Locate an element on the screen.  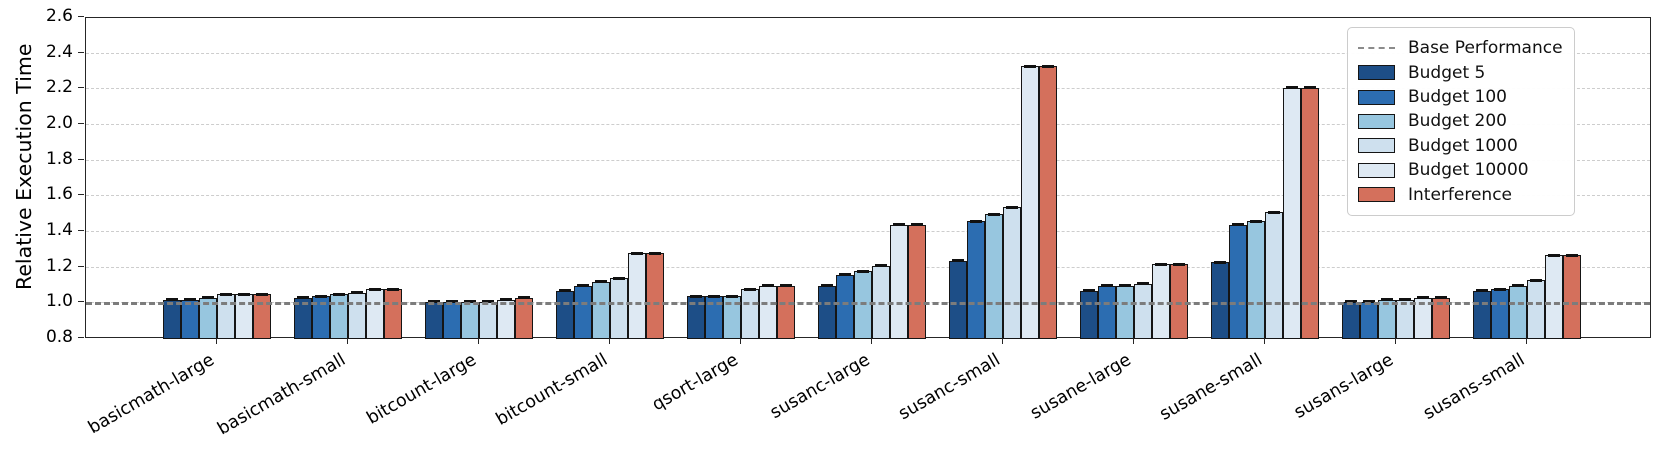
x-tick-label: susanc-large is located at coordinates (819, 387).